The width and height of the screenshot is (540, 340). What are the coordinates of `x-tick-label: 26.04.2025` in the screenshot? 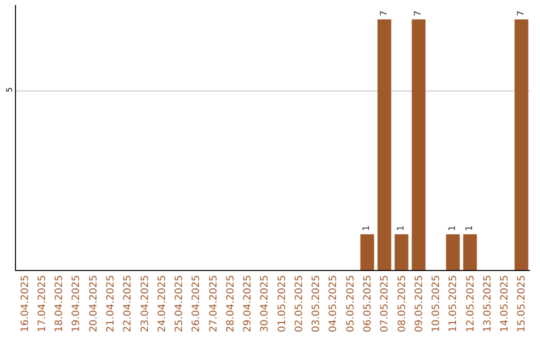 It's located at (196, 303).